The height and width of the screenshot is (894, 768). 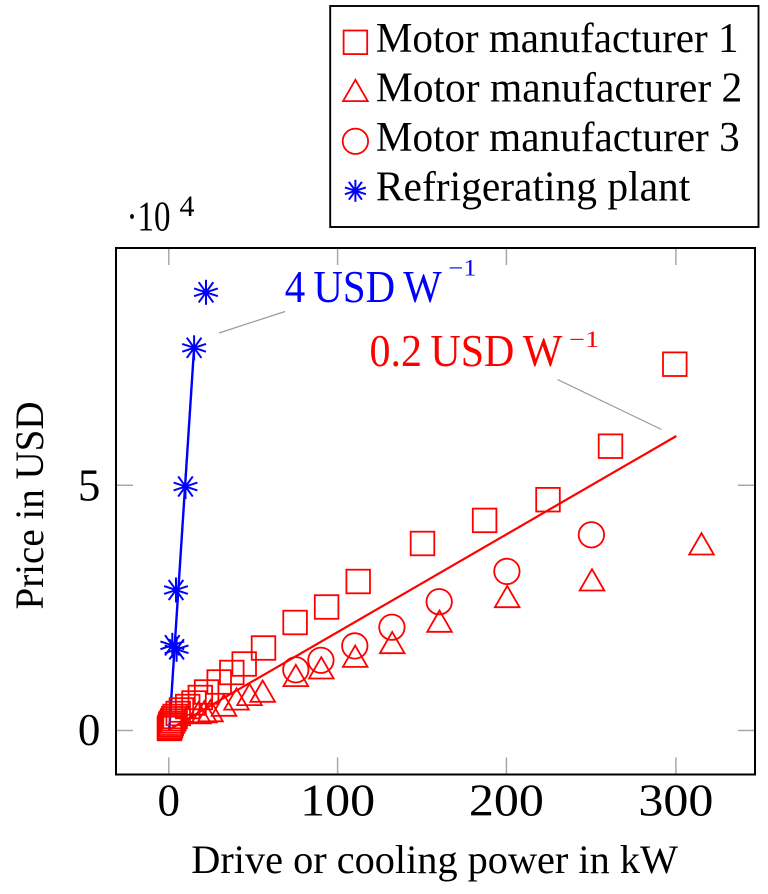 I want to click on svg-text: Motor manufacturer 2, so click(x=559, y=89).